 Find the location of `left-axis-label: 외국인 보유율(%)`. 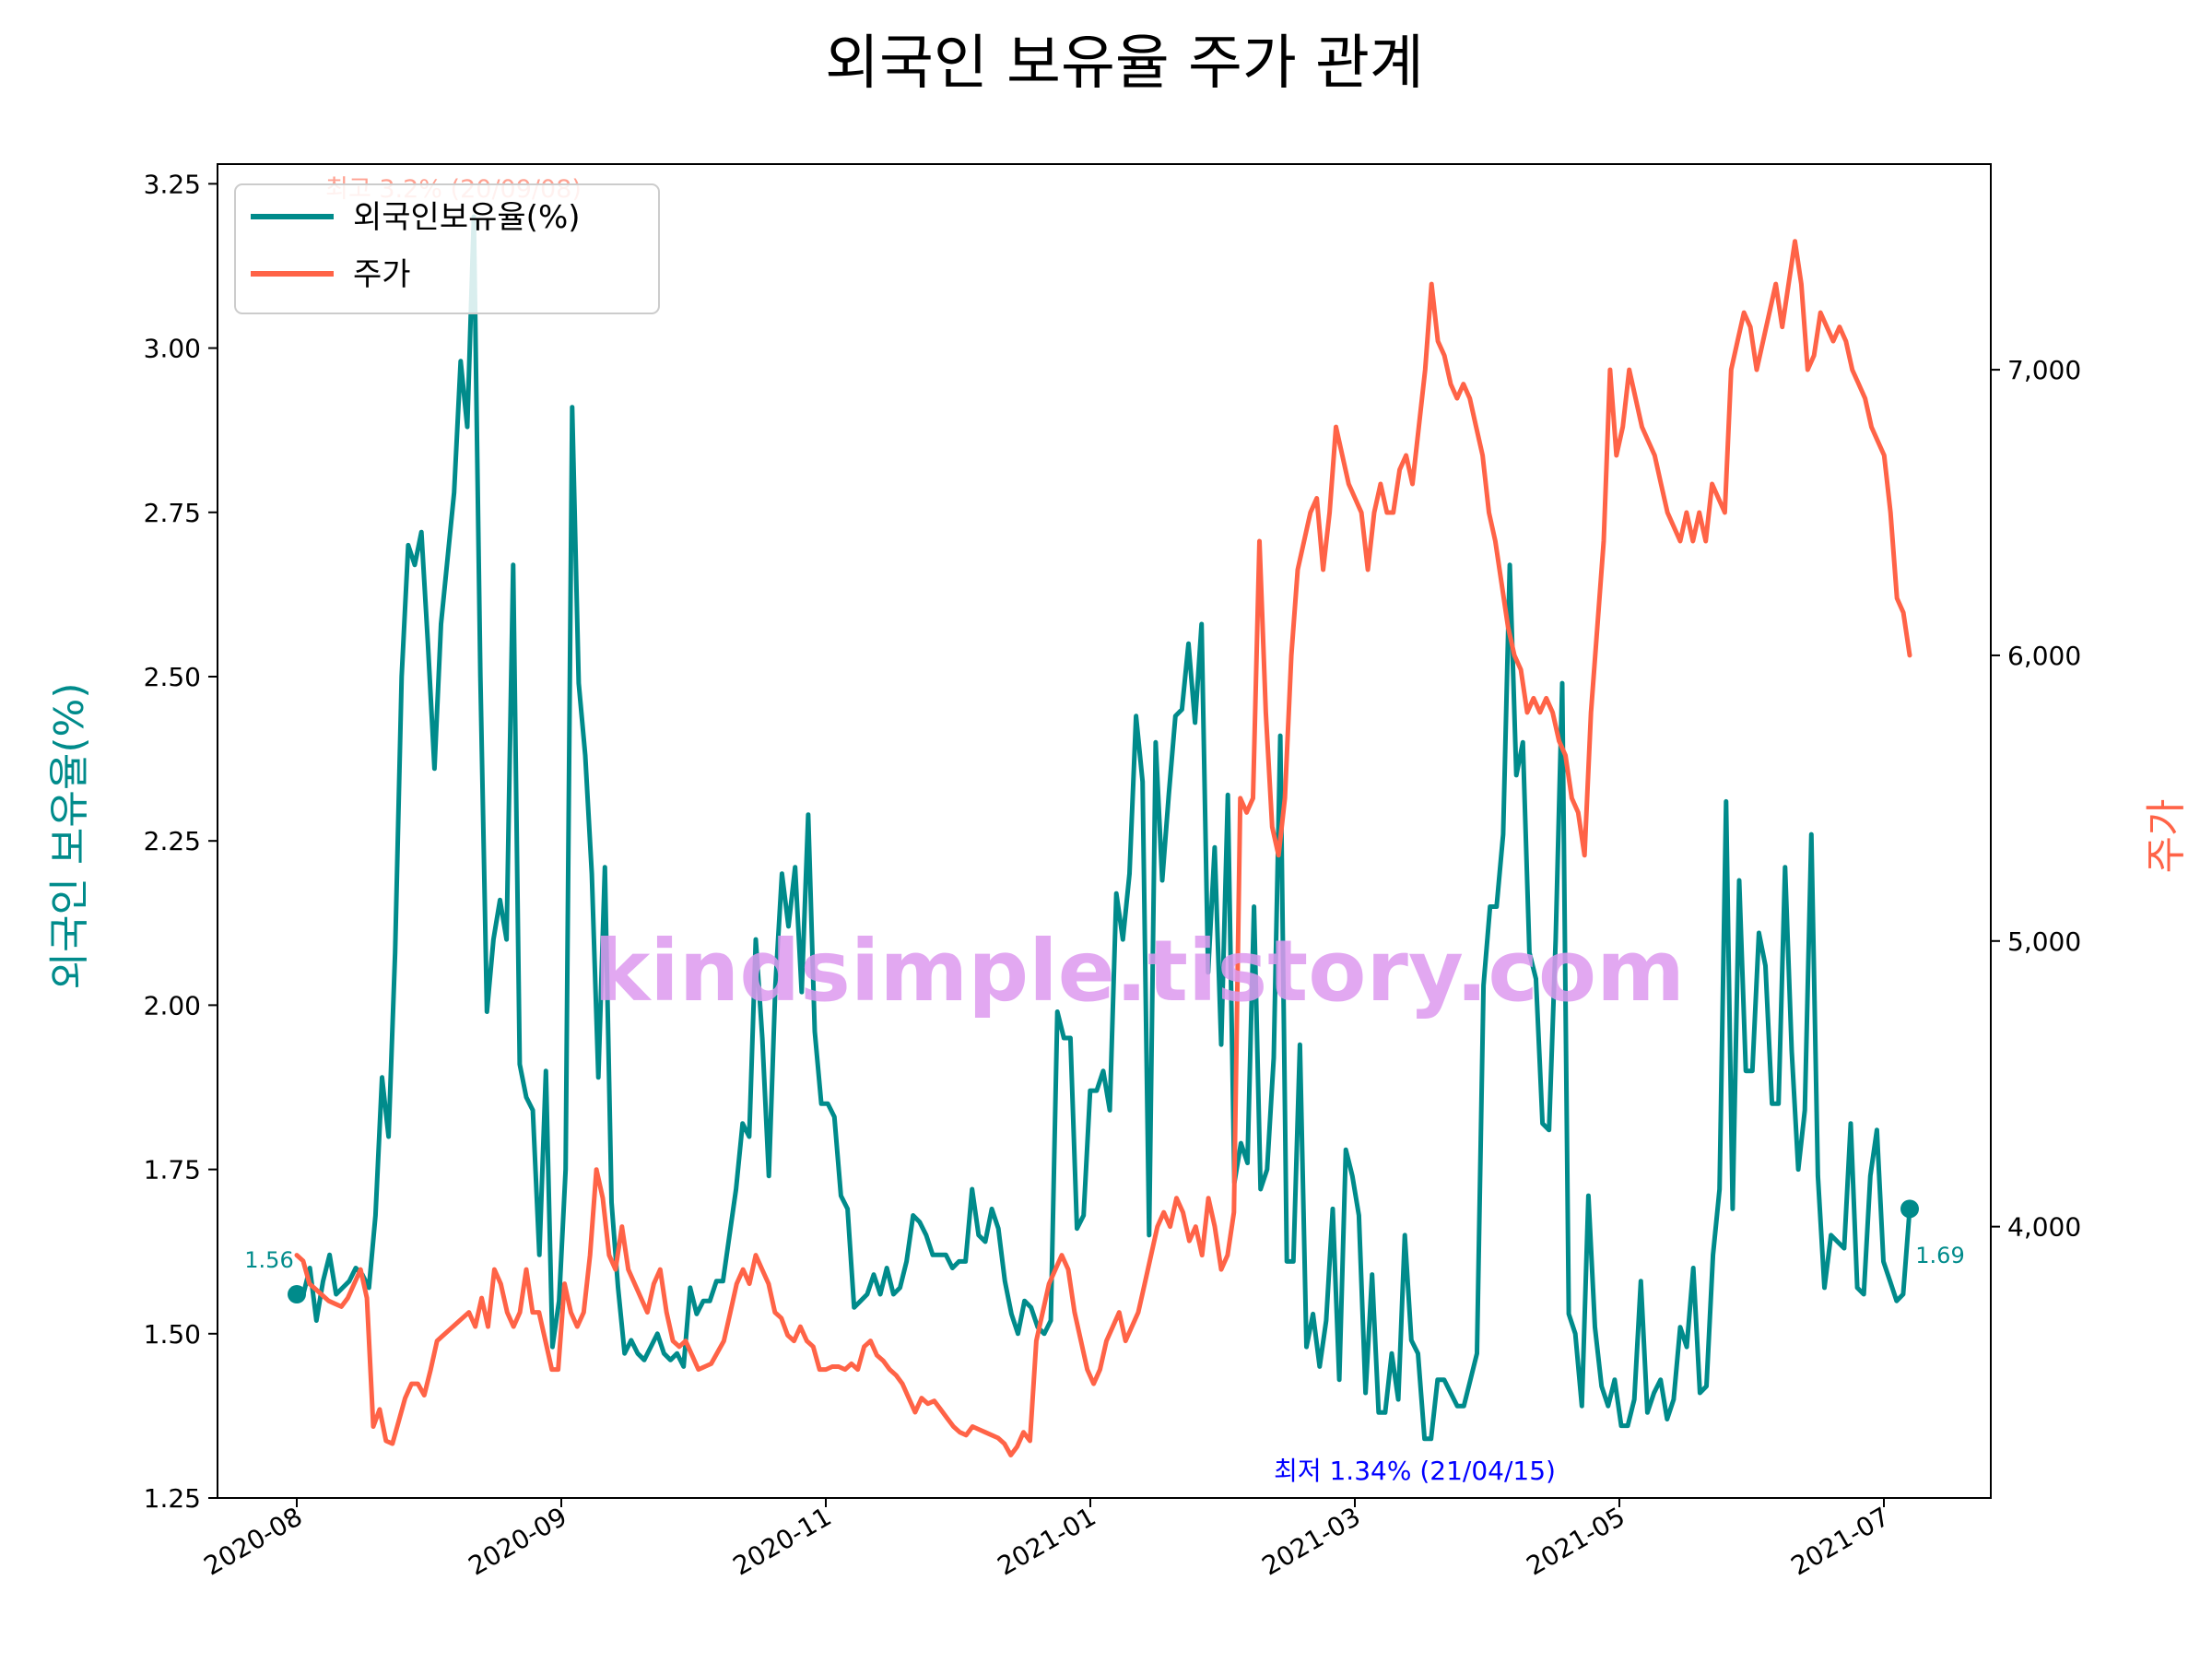

left-axis-label: 외국인 보유율(%) is located at coordinates (69, 835).